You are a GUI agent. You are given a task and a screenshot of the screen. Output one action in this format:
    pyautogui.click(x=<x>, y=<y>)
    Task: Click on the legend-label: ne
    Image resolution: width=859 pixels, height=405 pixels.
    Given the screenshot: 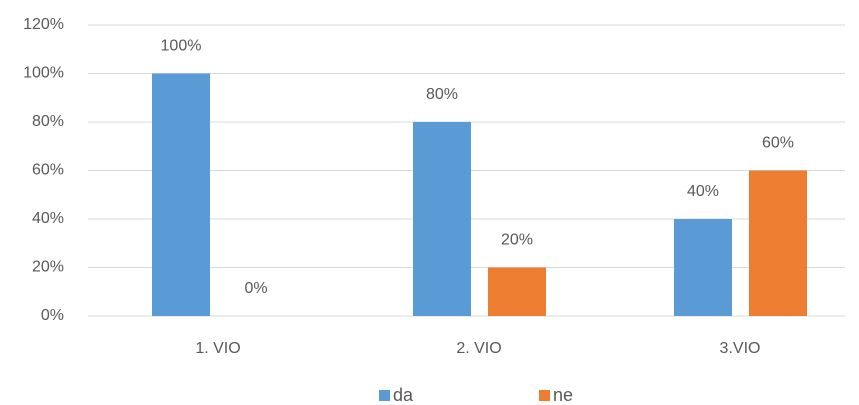 What is the action you would take?
    pyautogui.click(x=563, y=395)
    